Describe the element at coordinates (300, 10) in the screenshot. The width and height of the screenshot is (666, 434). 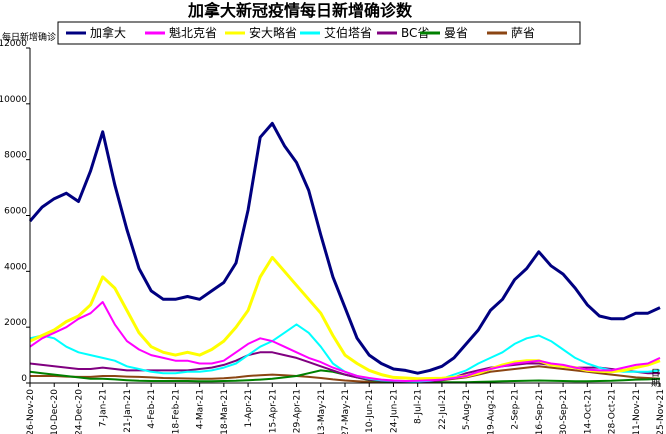
I see `chart-title: 加拿大新冠疫情每日新增确诊数` at that location.